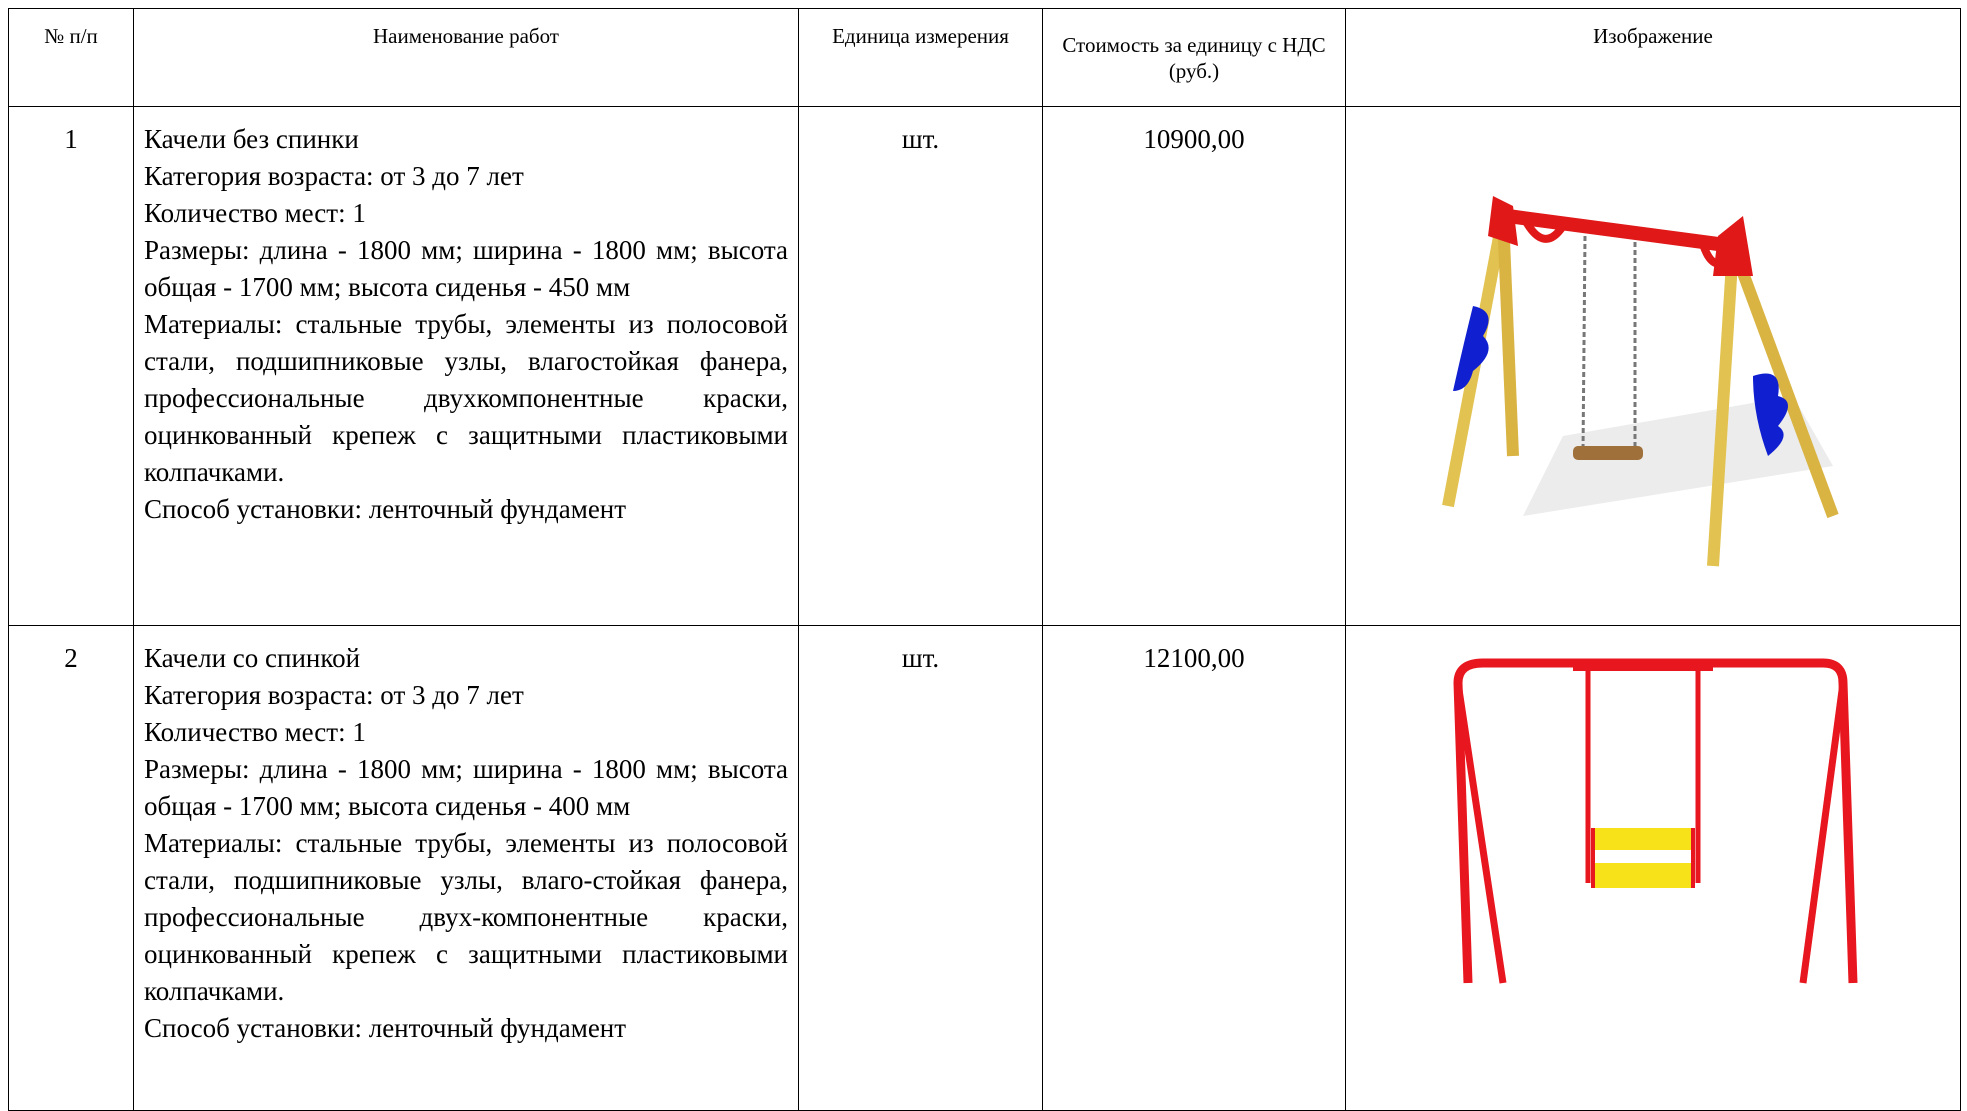 Image resolution: width=1967 pixels, height=1111 pixels. What do you see at coordinates (1653, 57) in the screenshot?
I see `header-cell: Изображение` at bounding box center [1653, 57].